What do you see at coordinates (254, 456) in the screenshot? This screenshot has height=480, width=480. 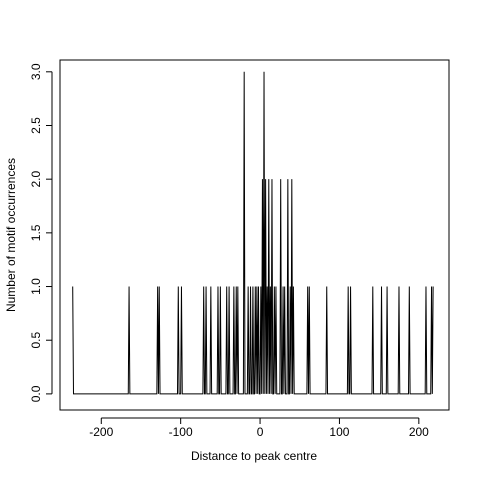 I see `x-axis-label: Distance to peak centre` at bounding box center [254, 456].